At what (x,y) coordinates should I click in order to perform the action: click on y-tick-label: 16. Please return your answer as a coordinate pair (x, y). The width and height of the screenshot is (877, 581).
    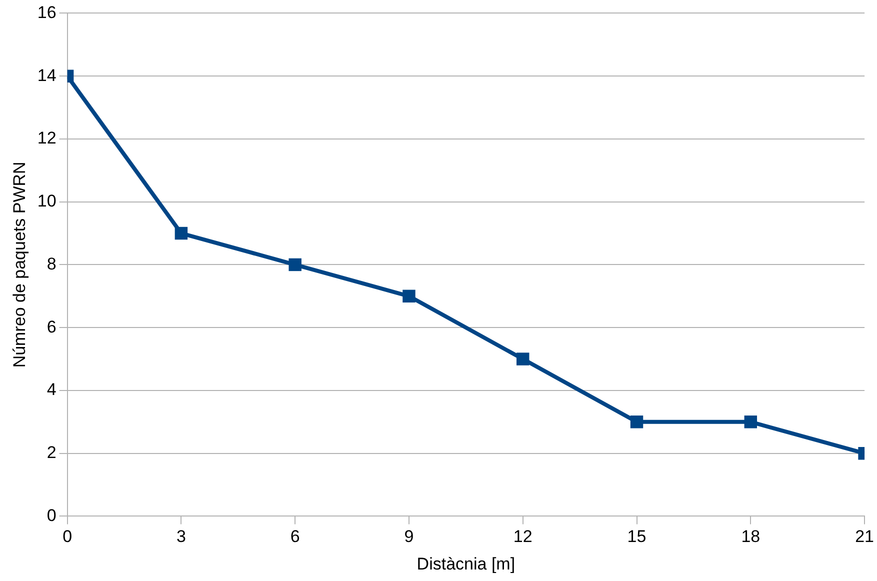
    Looking at the image, I should click on (46, 12).